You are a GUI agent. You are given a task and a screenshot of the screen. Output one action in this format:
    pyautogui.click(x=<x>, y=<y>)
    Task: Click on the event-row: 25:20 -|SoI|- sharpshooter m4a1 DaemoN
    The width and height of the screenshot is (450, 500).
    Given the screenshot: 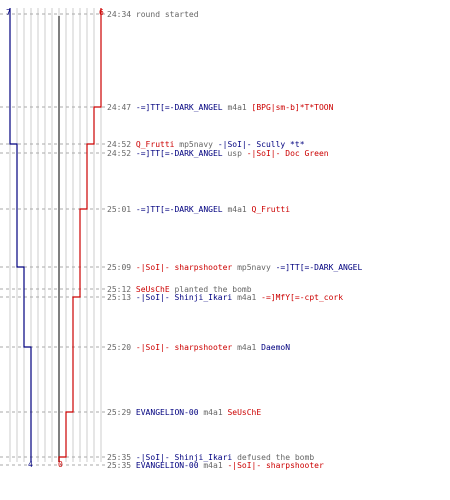 What is the action you would take?
    pyautogui.click(x=198, y=347)
    